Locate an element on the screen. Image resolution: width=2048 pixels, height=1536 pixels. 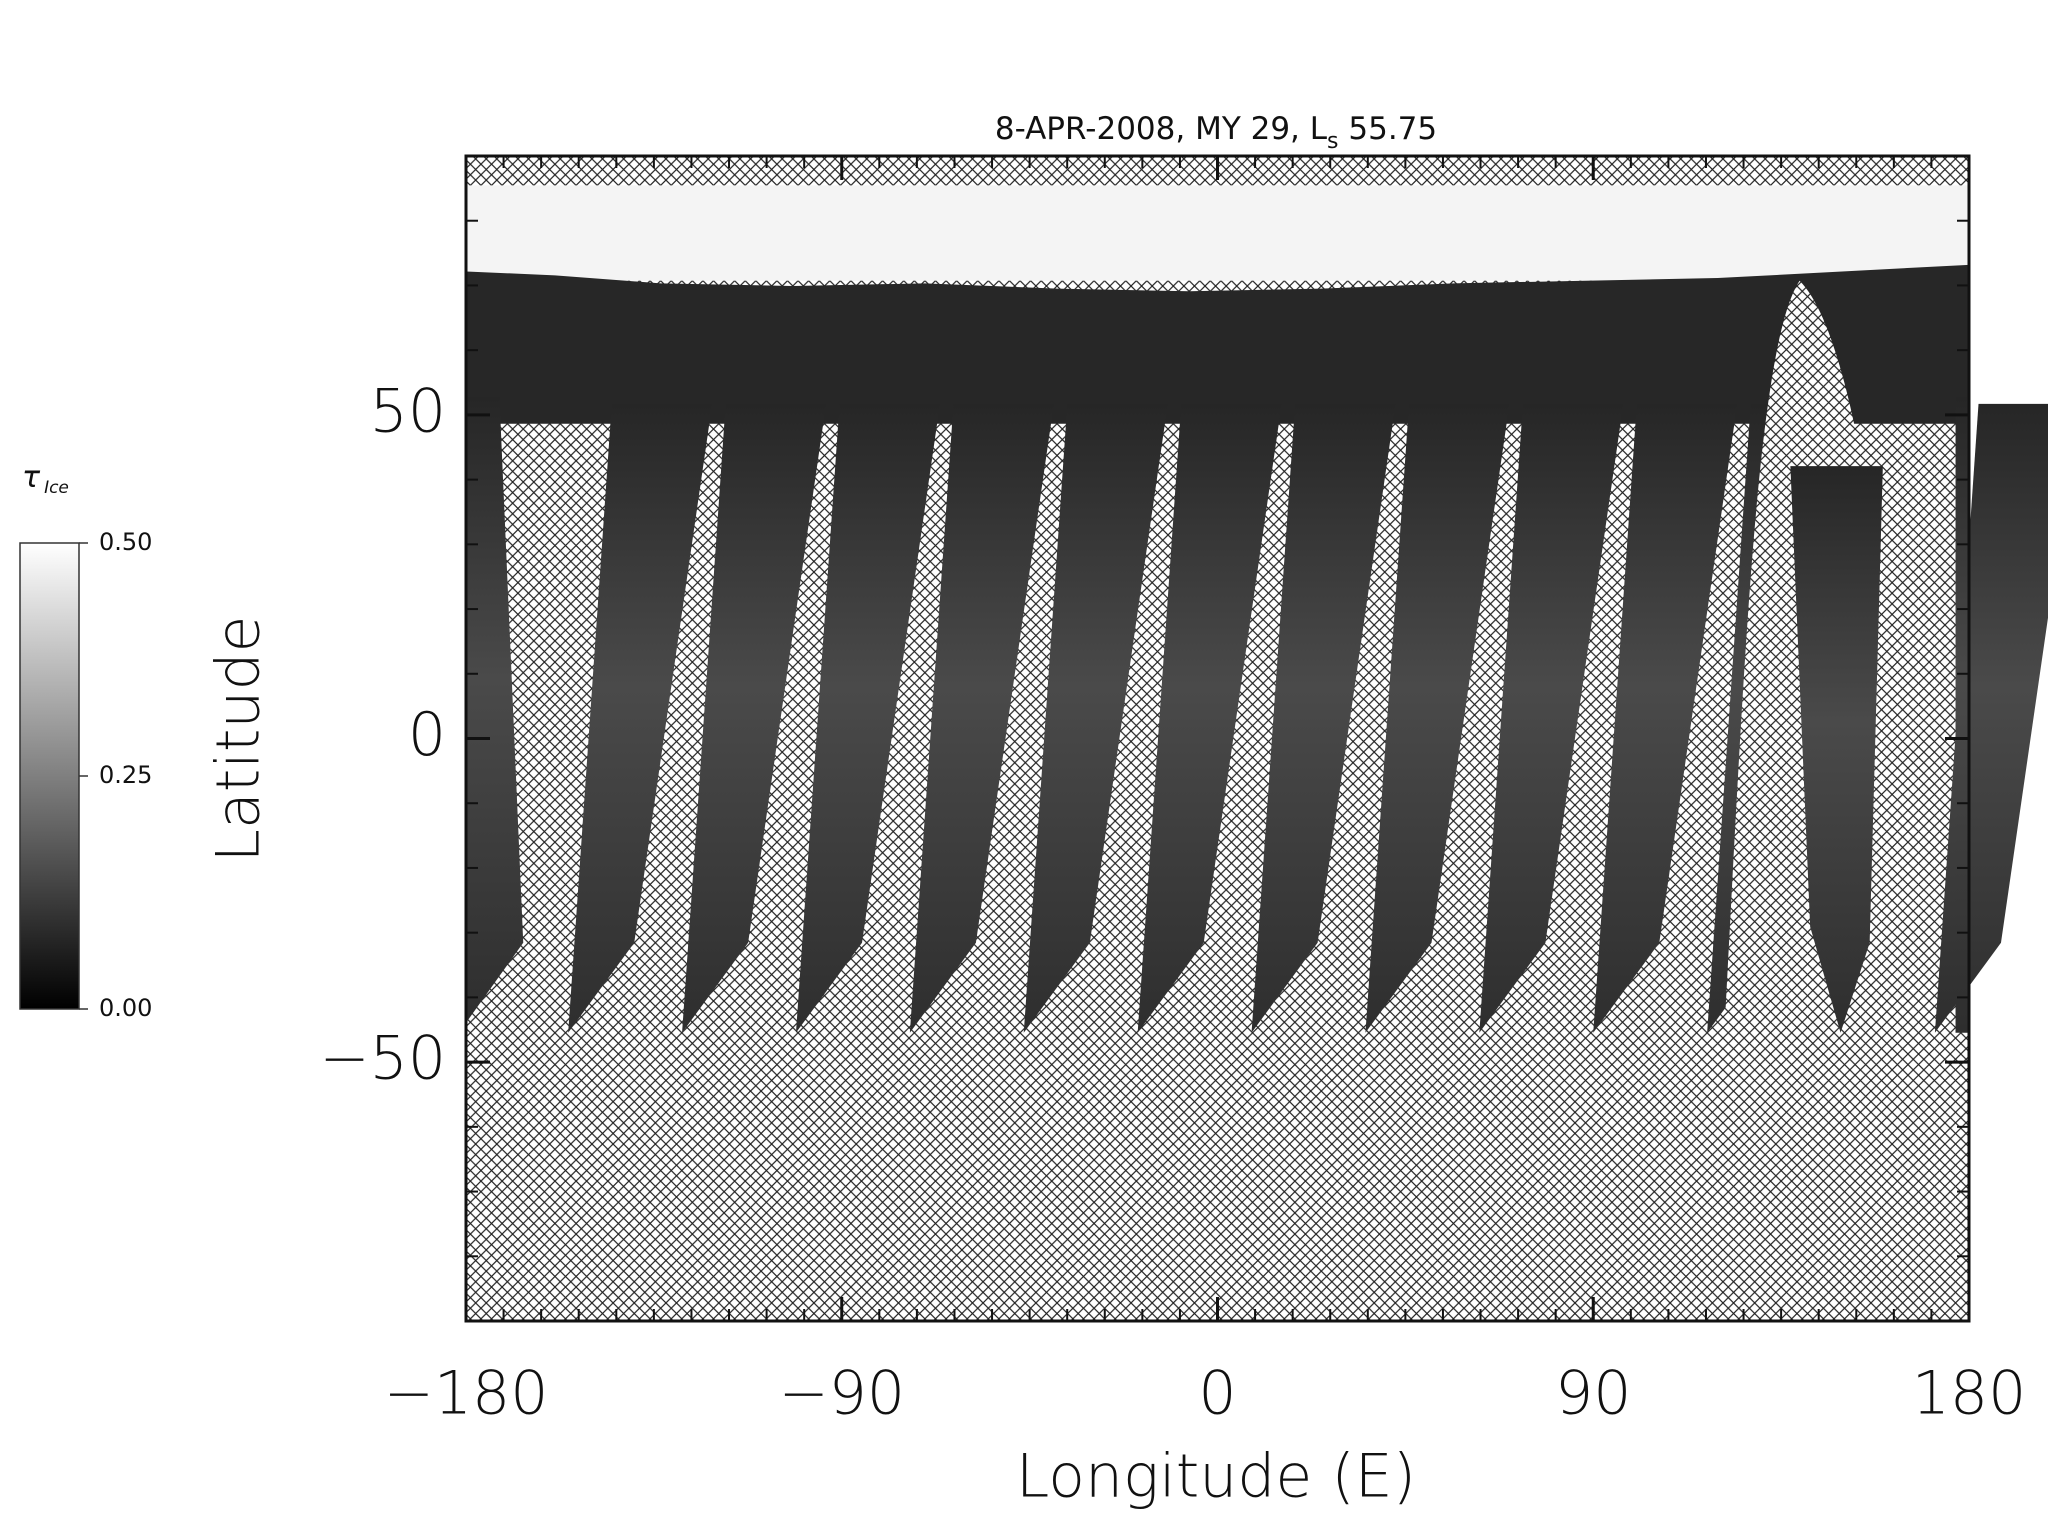
colorbar-subscript: Ice is located at coordinates (56, 488).